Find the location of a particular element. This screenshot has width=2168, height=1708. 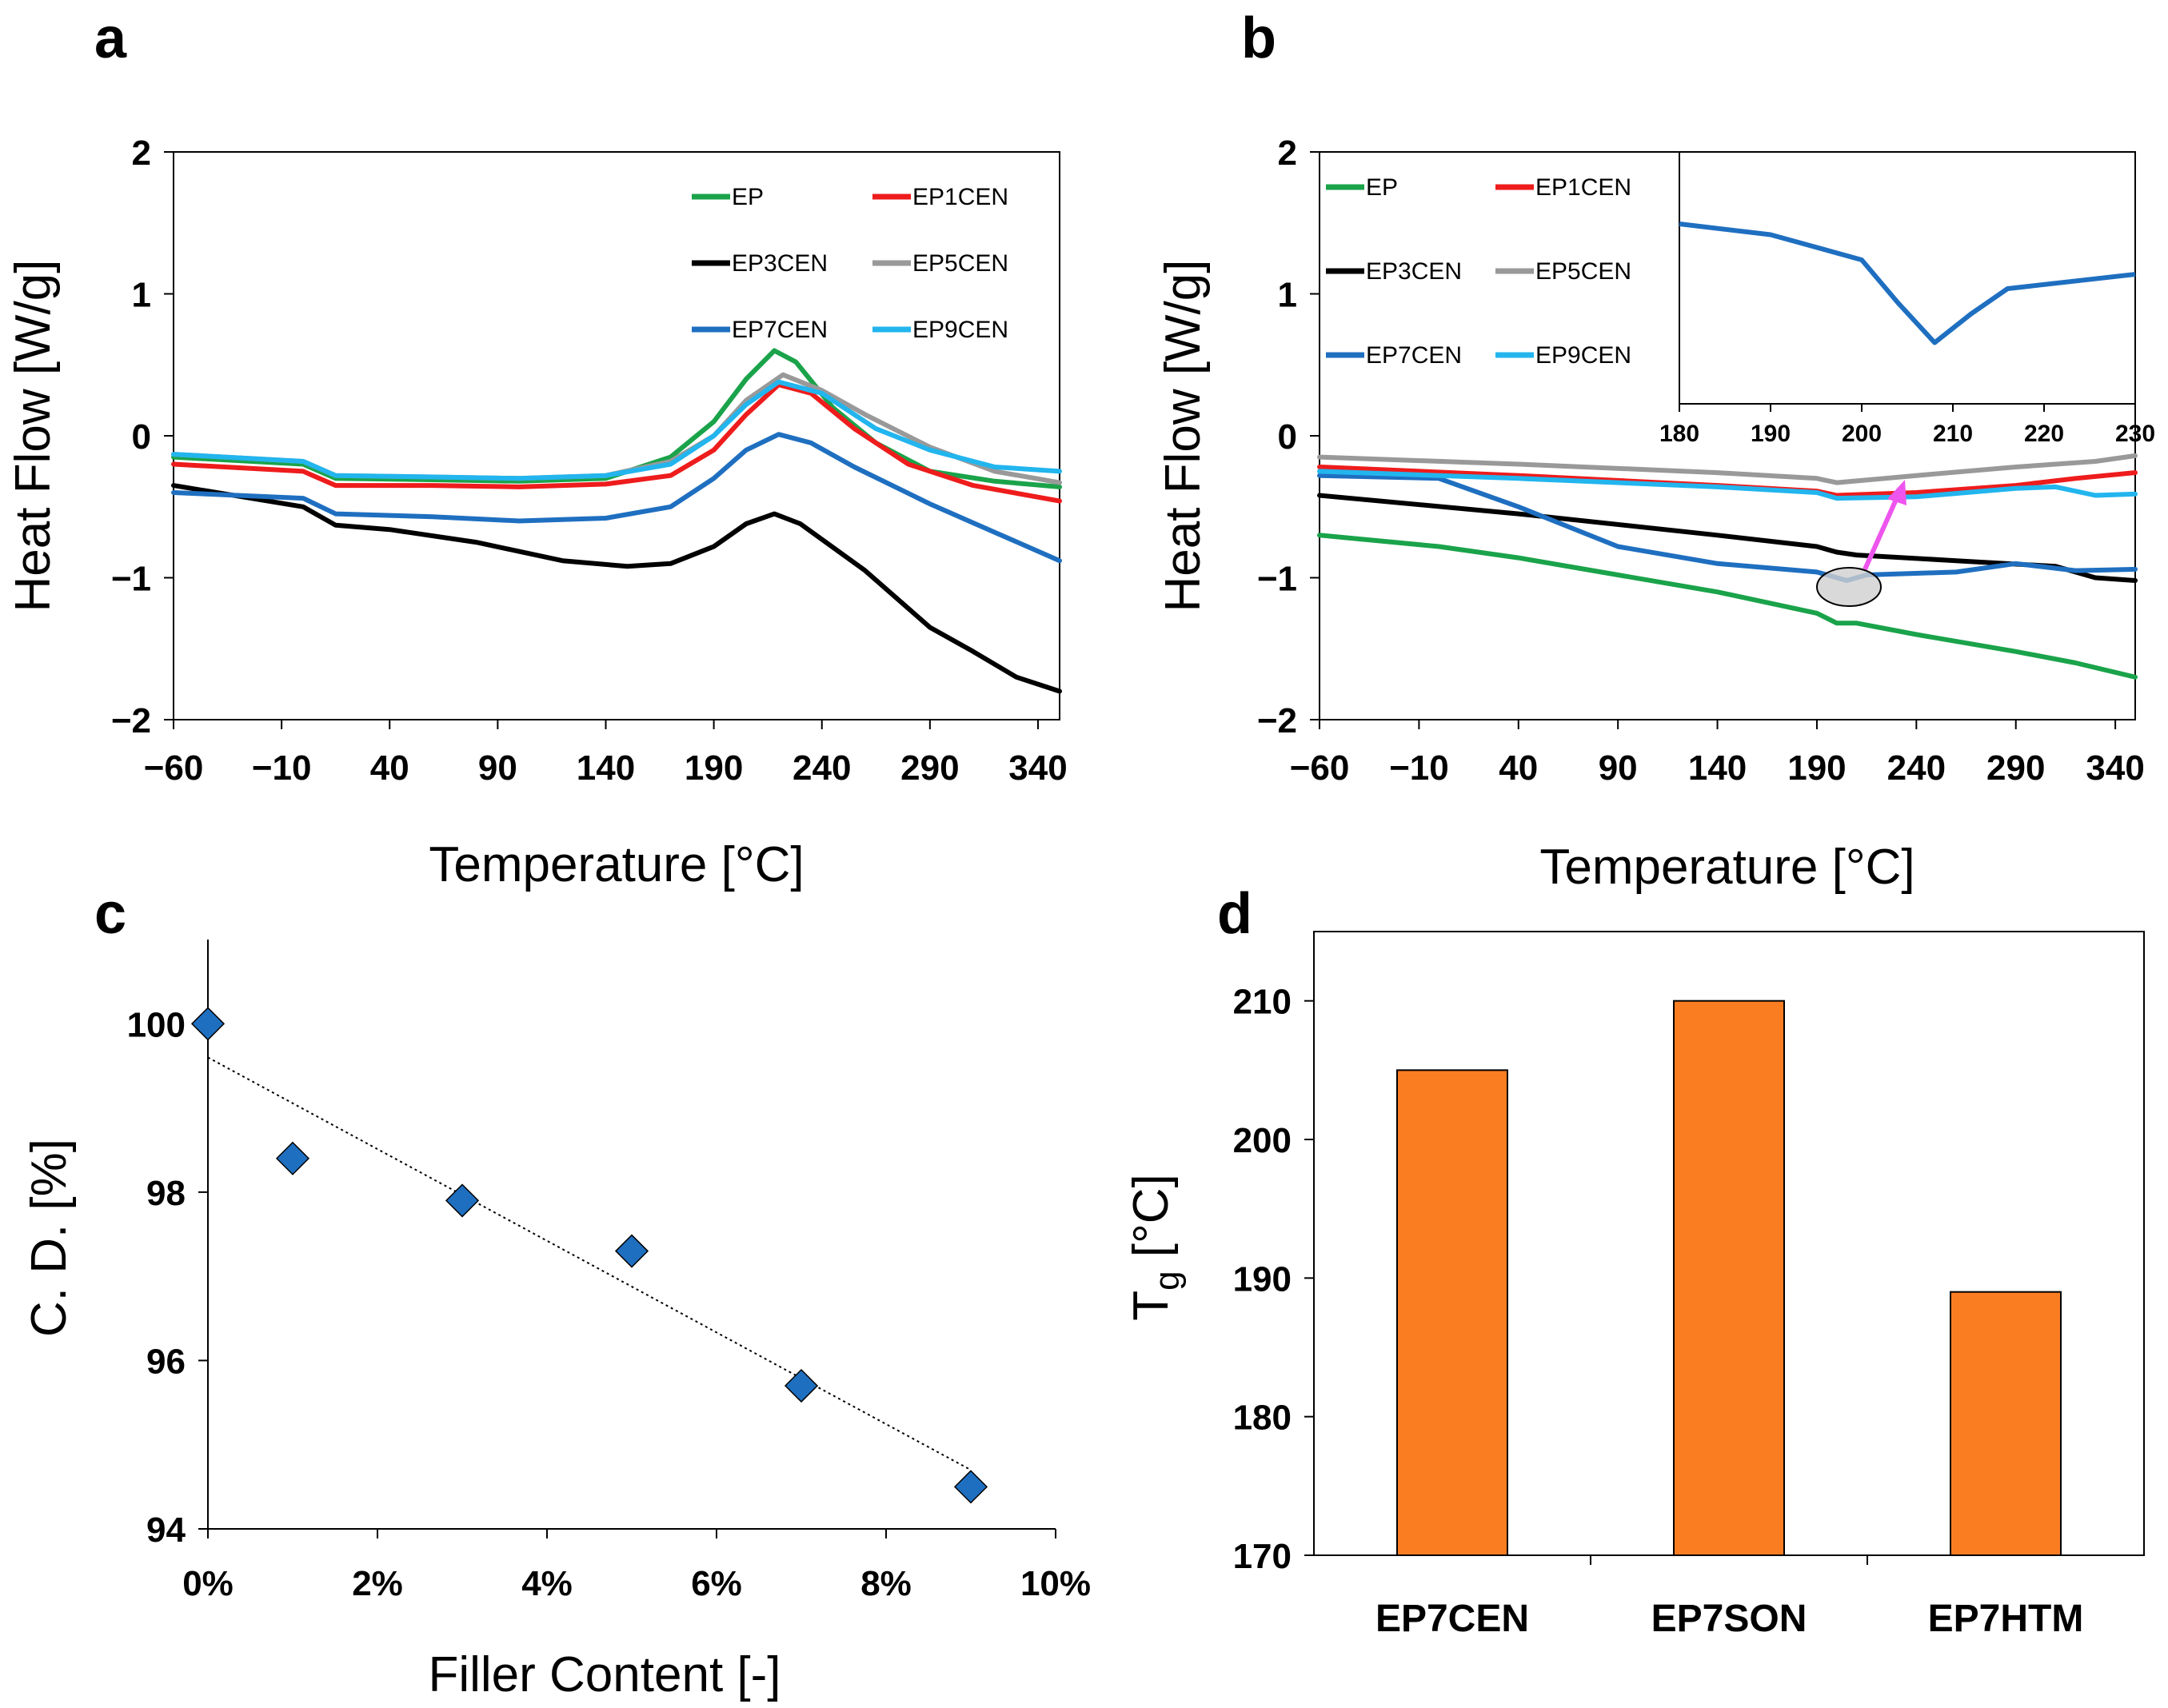

panel-a-xtick-label: 240 is located at coordinates (822, 768).